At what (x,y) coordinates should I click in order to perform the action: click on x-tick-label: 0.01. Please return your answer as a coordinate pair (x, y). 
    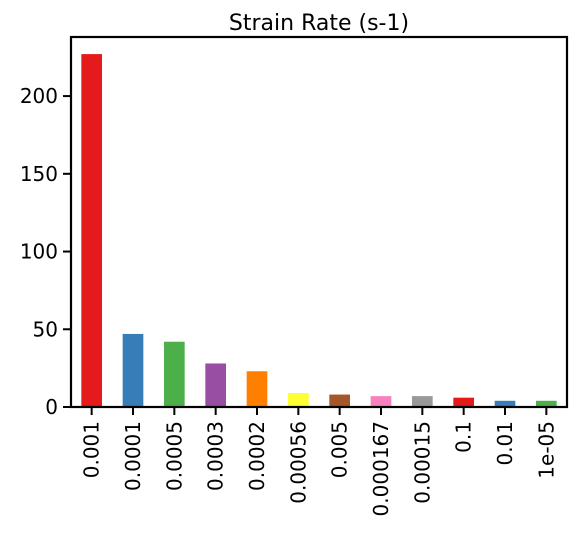
    Looking at the image, I should click on (505, 443).